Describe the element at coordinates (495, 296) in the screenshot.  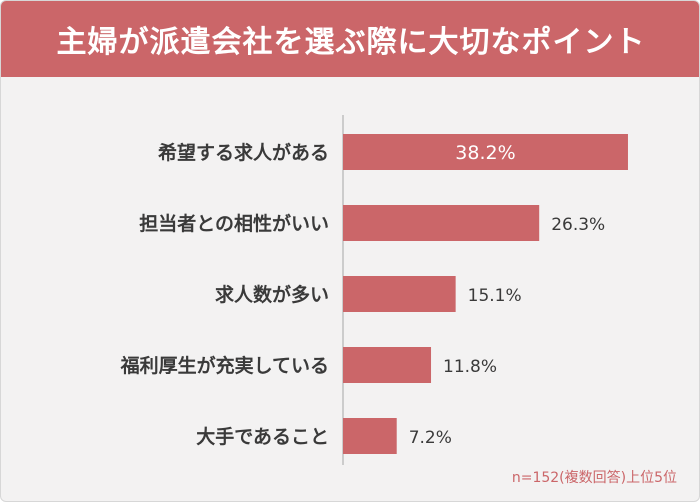
I see `value-label: 15.1%` at that location.